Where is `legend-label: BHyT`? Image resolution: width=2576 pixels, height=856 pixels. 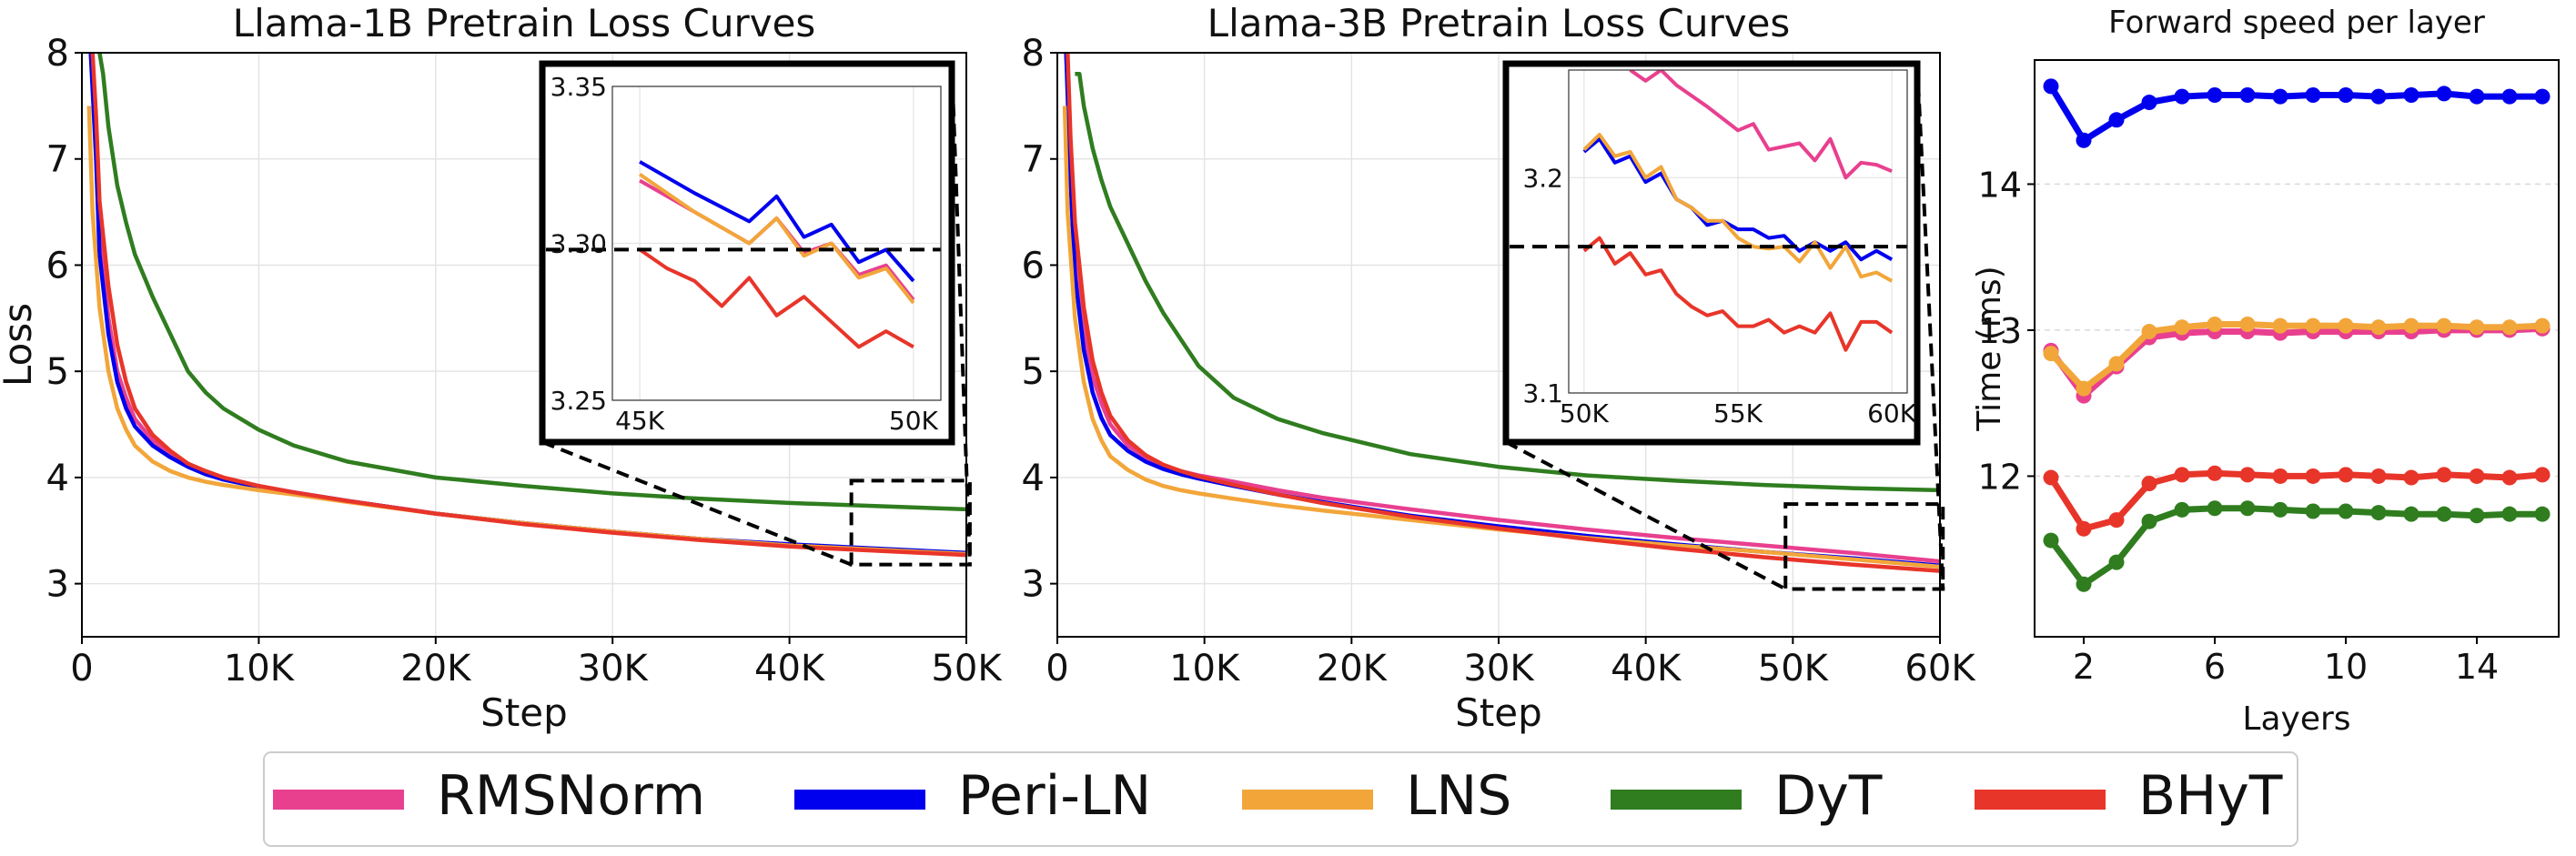 legend-label: BHyT is located at coordinates (2210, 796).